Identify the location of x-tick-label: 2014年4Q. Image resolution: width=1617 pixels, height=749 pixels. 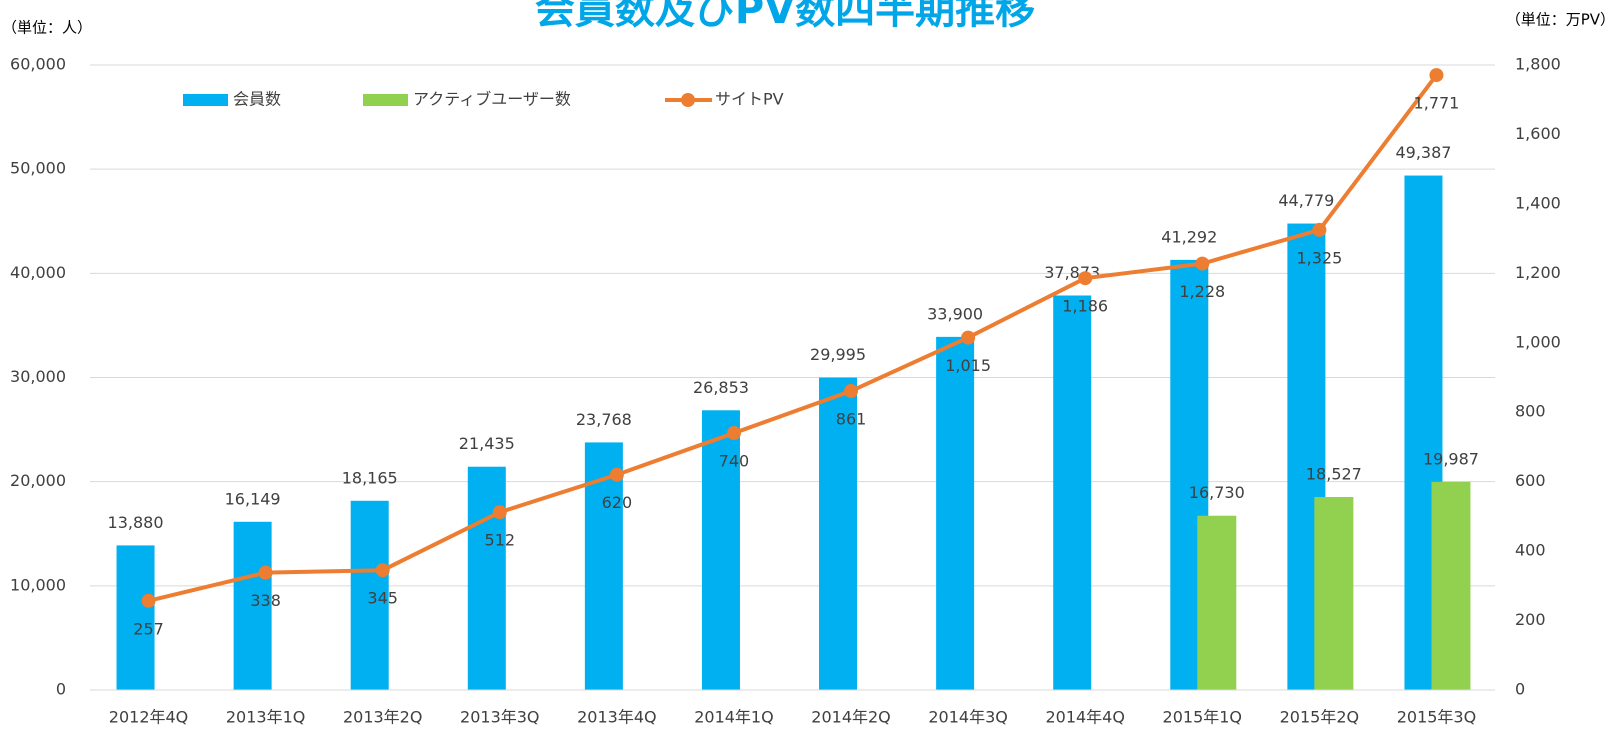
(1085, 717).